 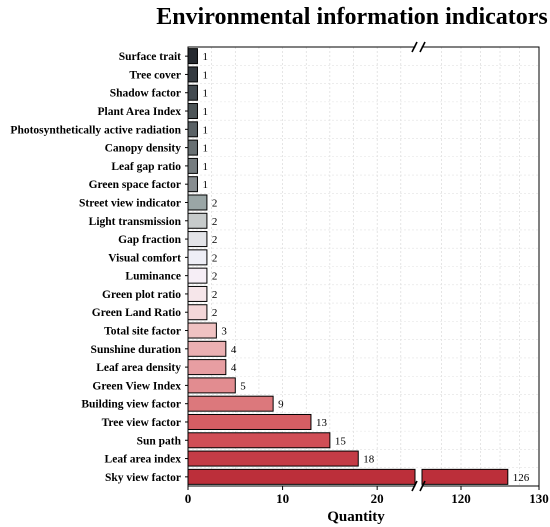 What do you see at coordinates (130, 203) in the screenshot?
I see `category-label: Street view indicator` at bounding box center [130, 203].